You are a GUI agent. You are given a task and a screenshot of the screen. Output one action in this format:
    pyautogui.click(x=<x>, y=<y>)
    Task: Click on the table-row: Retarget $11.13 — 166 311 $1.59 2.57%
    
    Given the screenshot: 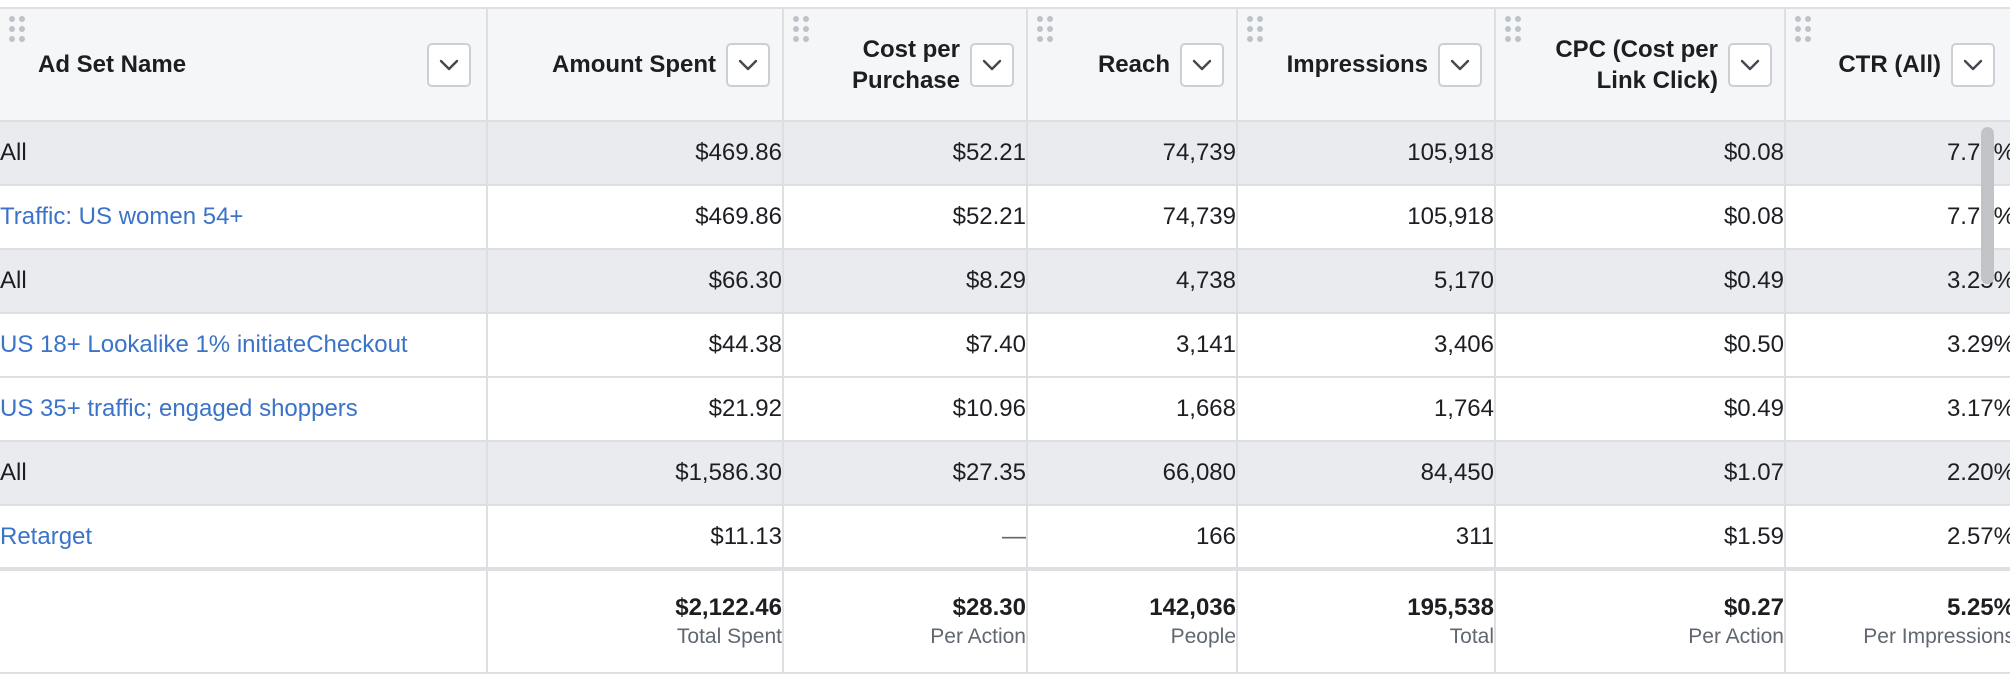 What is the action you would take?
    pyautogui.click(x=1005, y=537)
    